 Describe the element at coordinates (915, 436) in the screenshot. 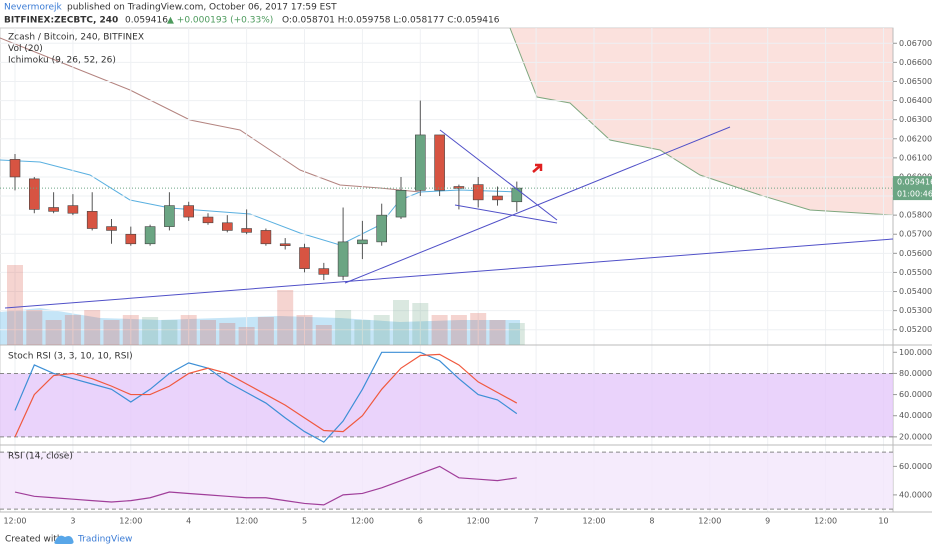

I see `y-tick-label: 20.0000` at that location.